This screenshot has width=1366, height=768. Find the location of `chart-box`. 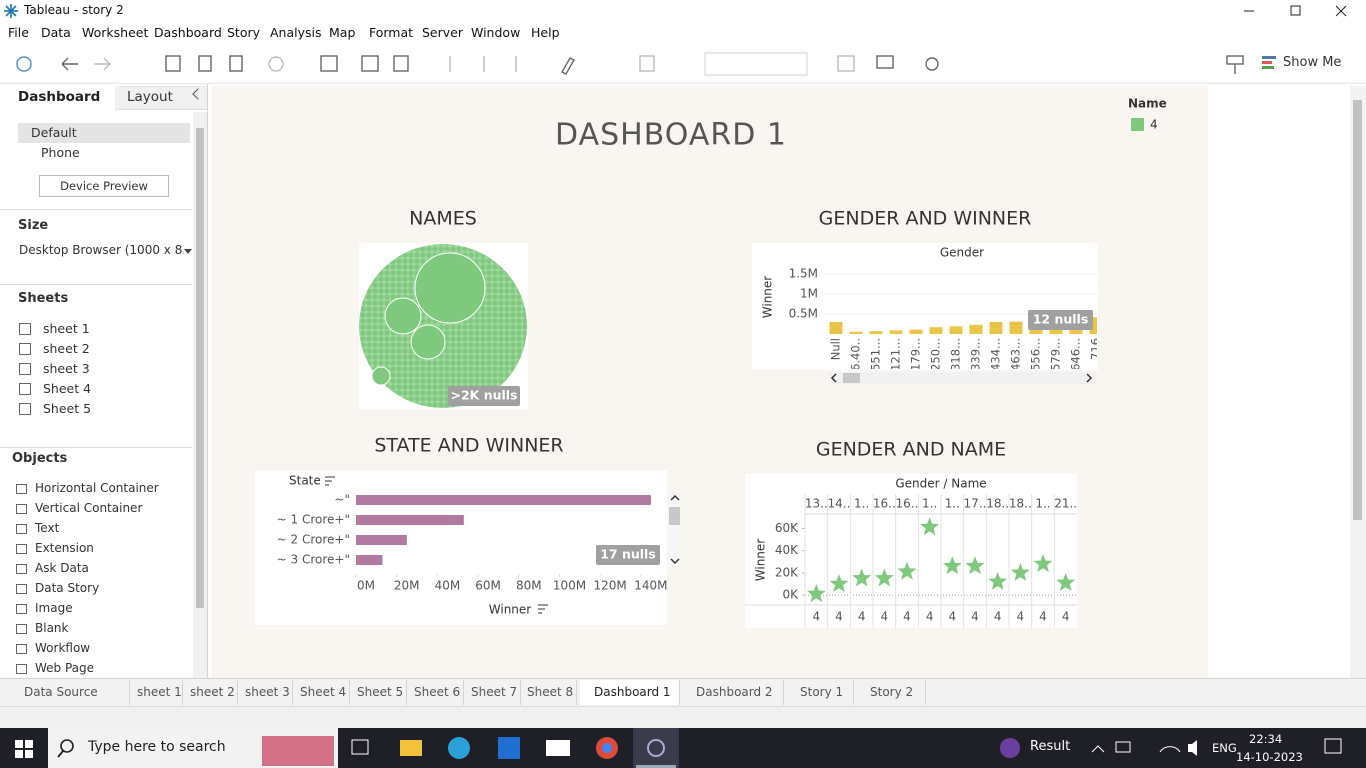

chart-box is located at coordinates (925, 306).